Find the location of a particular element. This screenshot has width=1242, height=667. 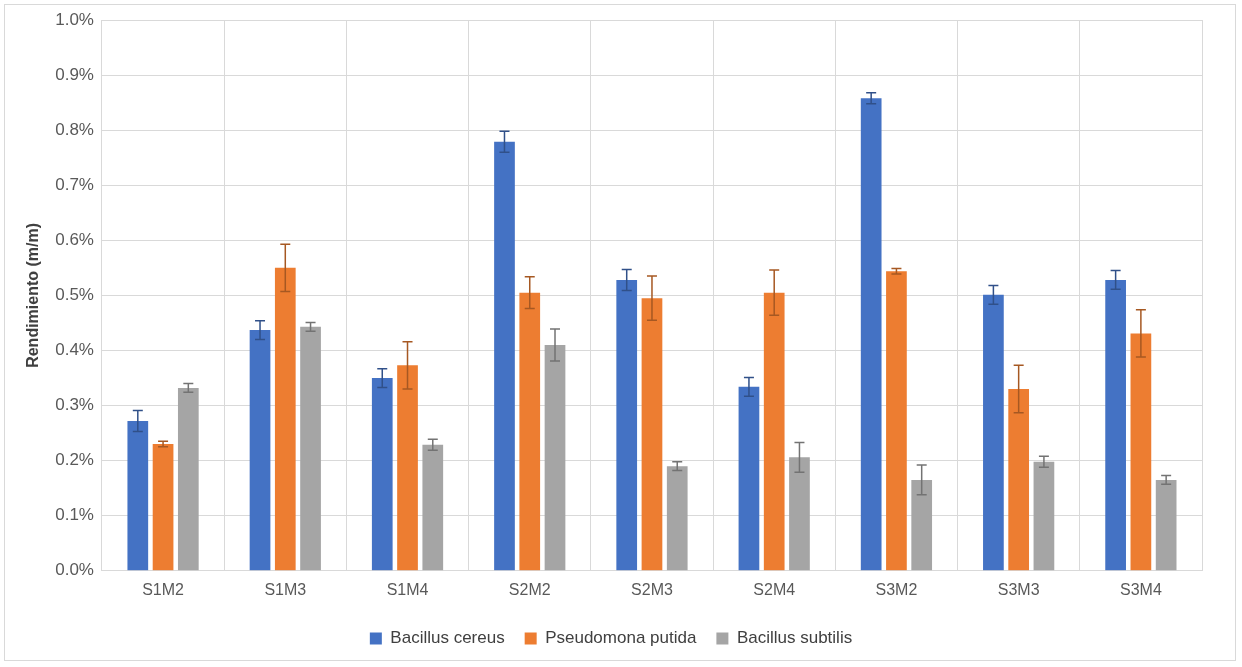

y-tick-label: 0.1% is located at coordinates (74, 515).